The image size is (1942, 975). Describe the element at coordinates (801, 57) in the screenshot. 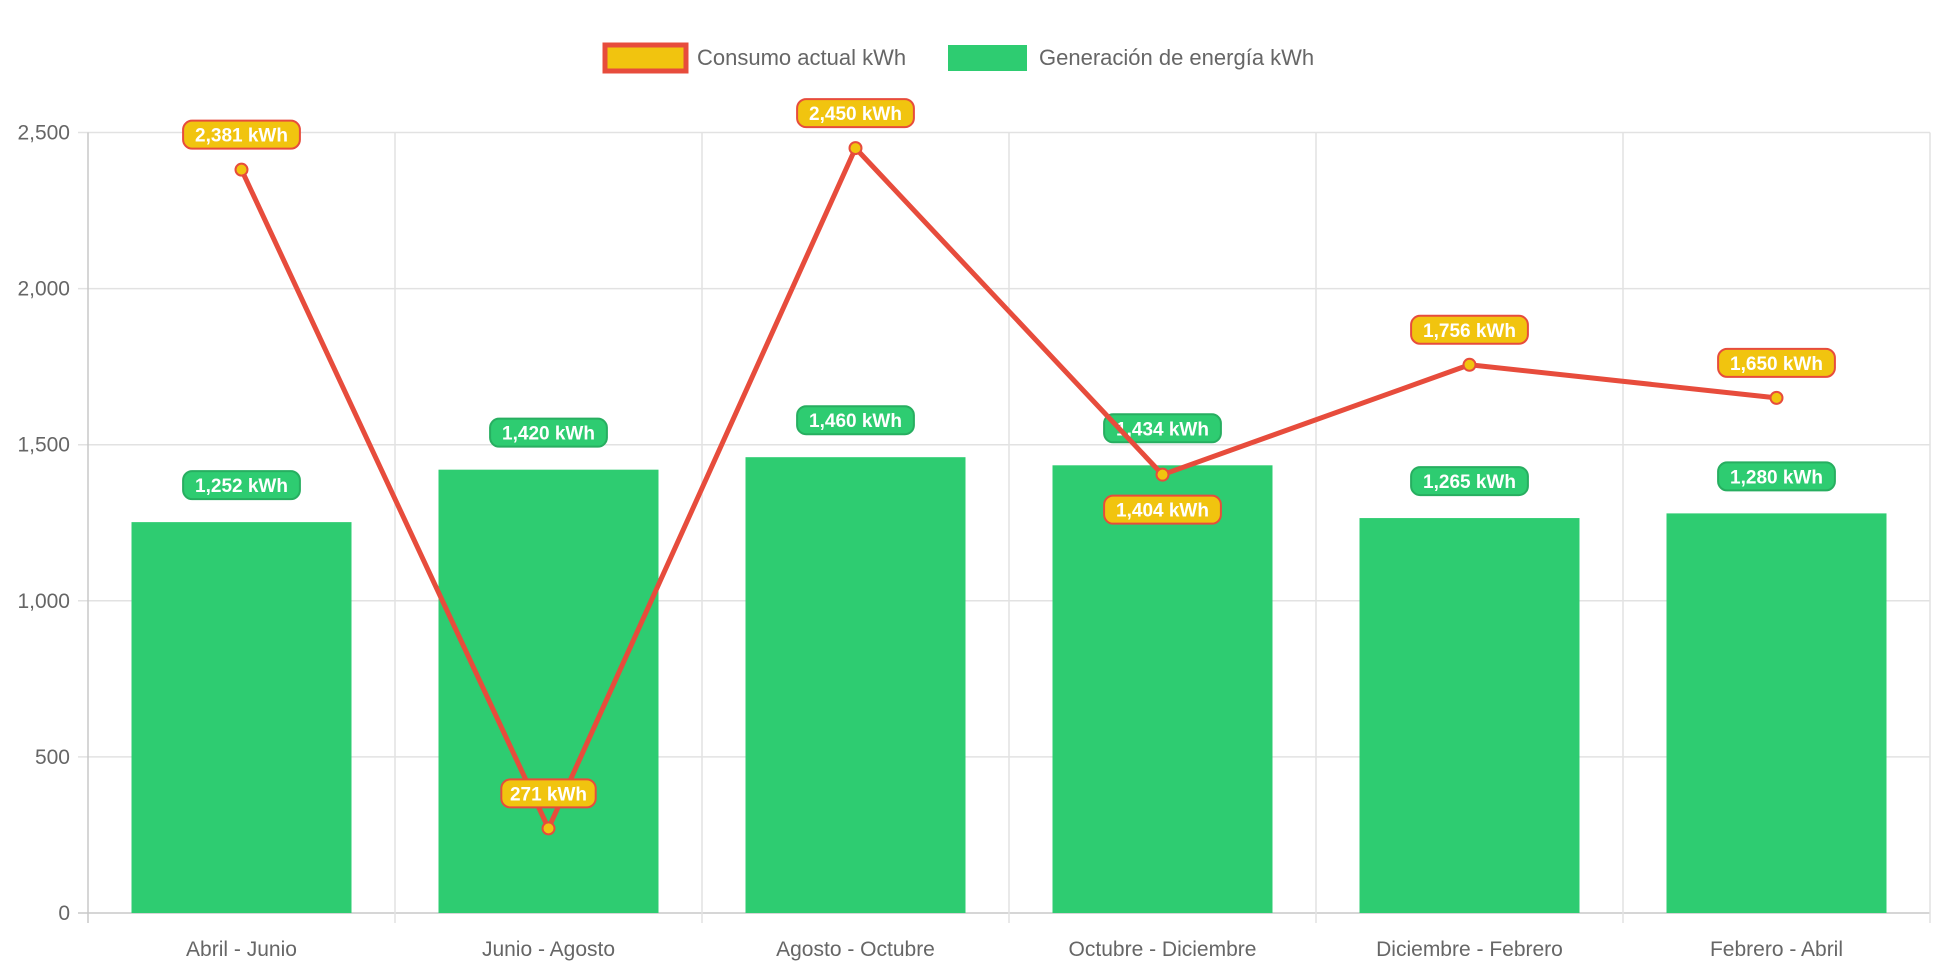

I see `legend-label-consumo: Consumo actual kWh` at that location.